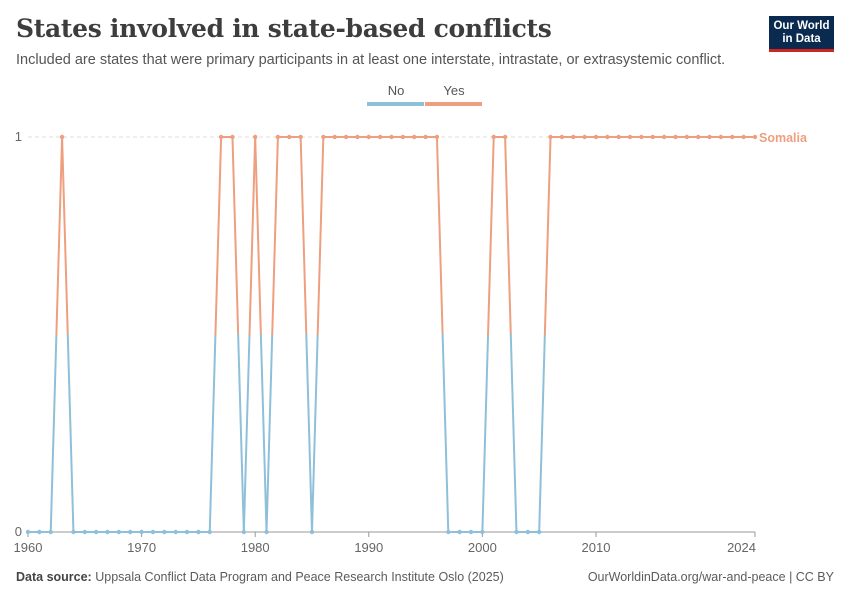 The image size is (850, 600). Describe the element at coordinates (801, 26) in the screenshot. I see `logo-line-1: Our World` at that location.